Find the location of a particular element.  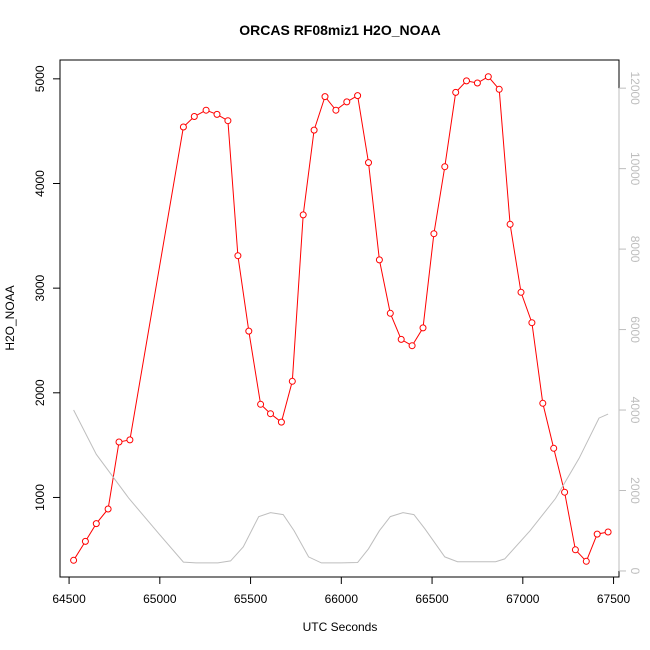

y-tick-label: 3000 is located at coordinates (40, 287).